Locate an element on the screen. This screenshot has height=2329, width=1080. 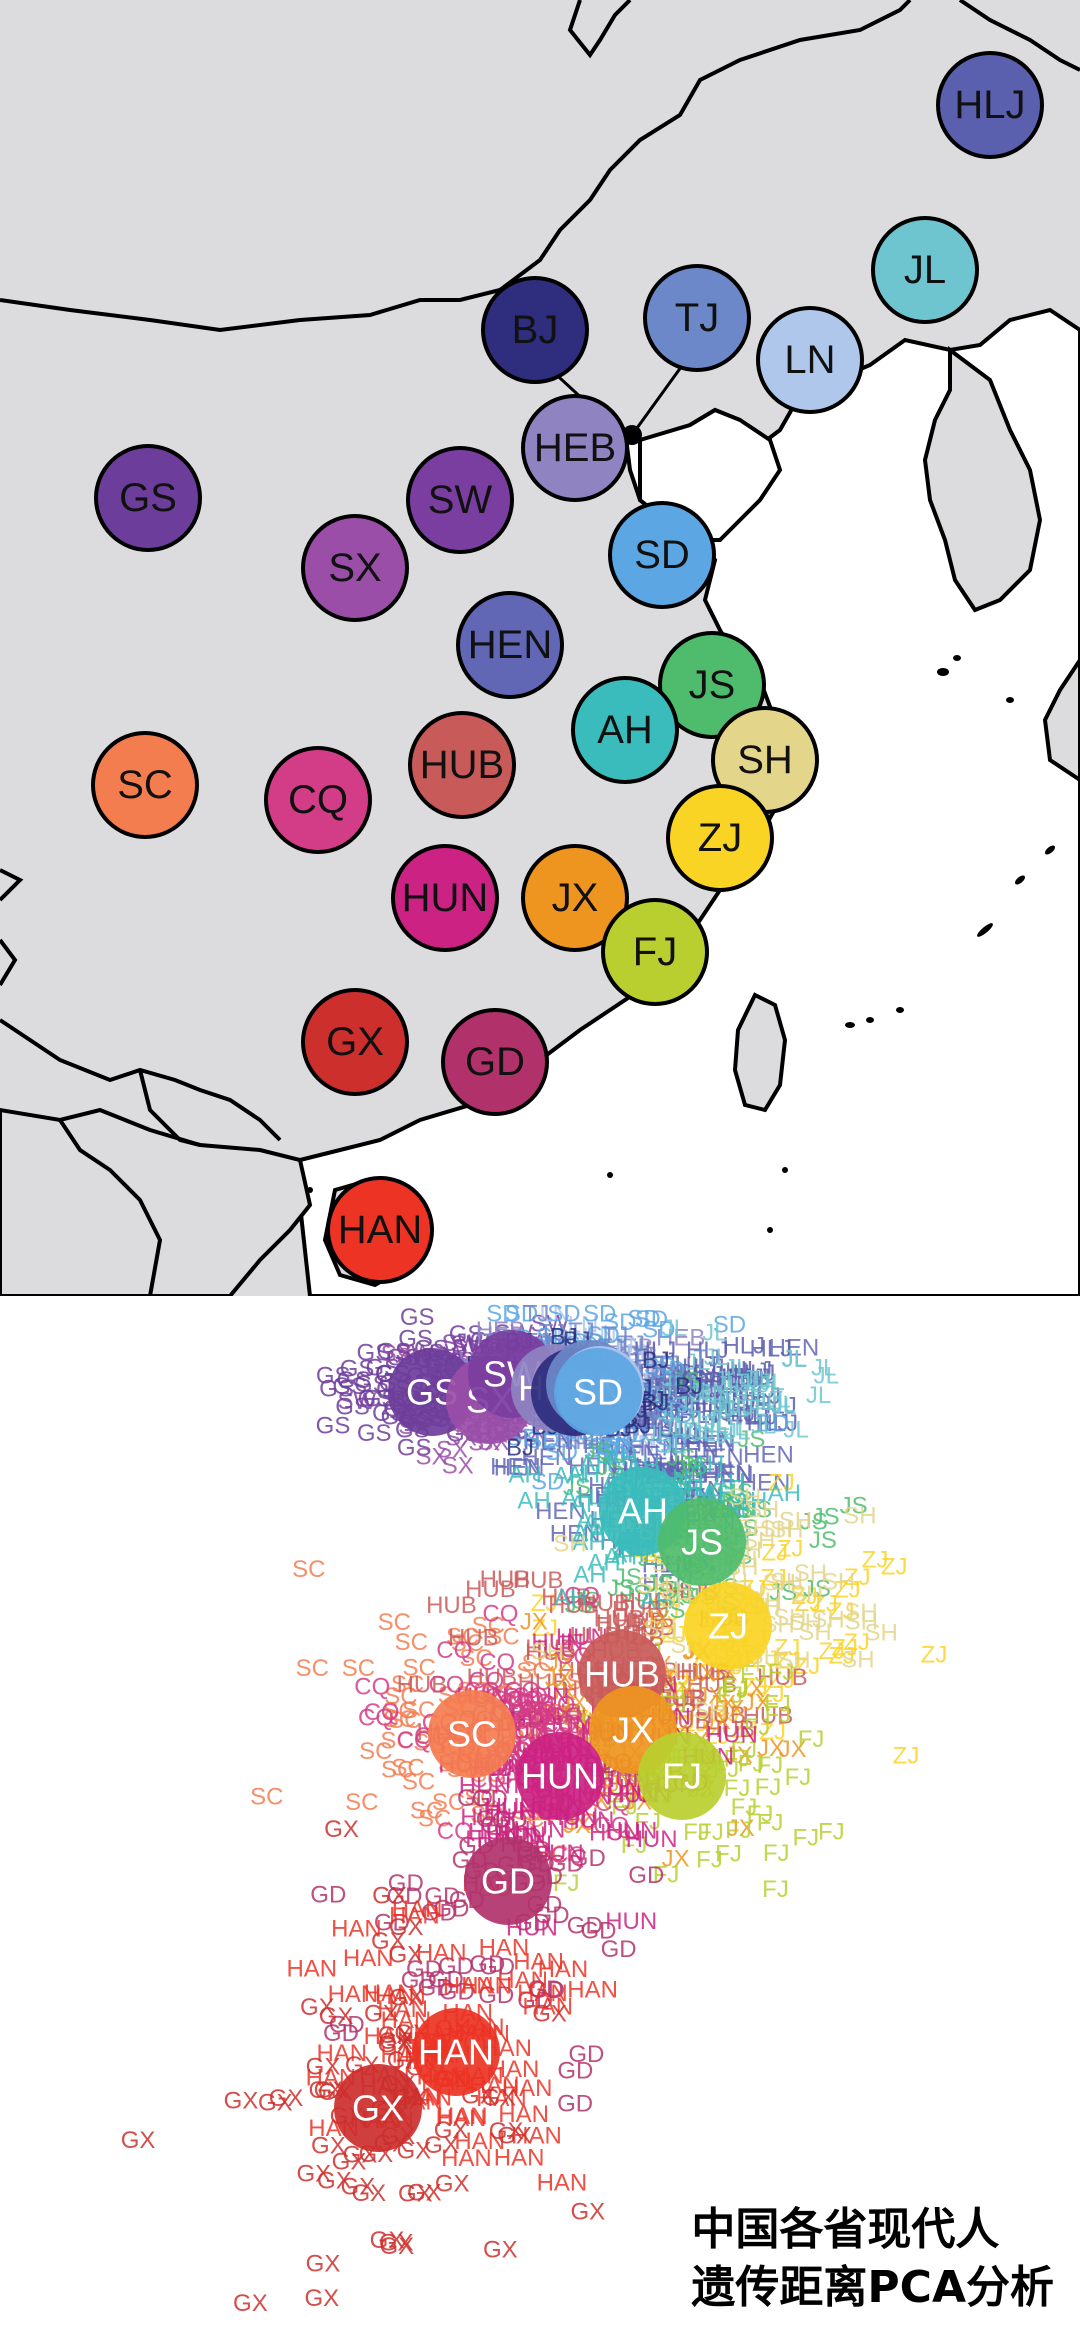
province-label: GX is located at coordinates (355, 1042).